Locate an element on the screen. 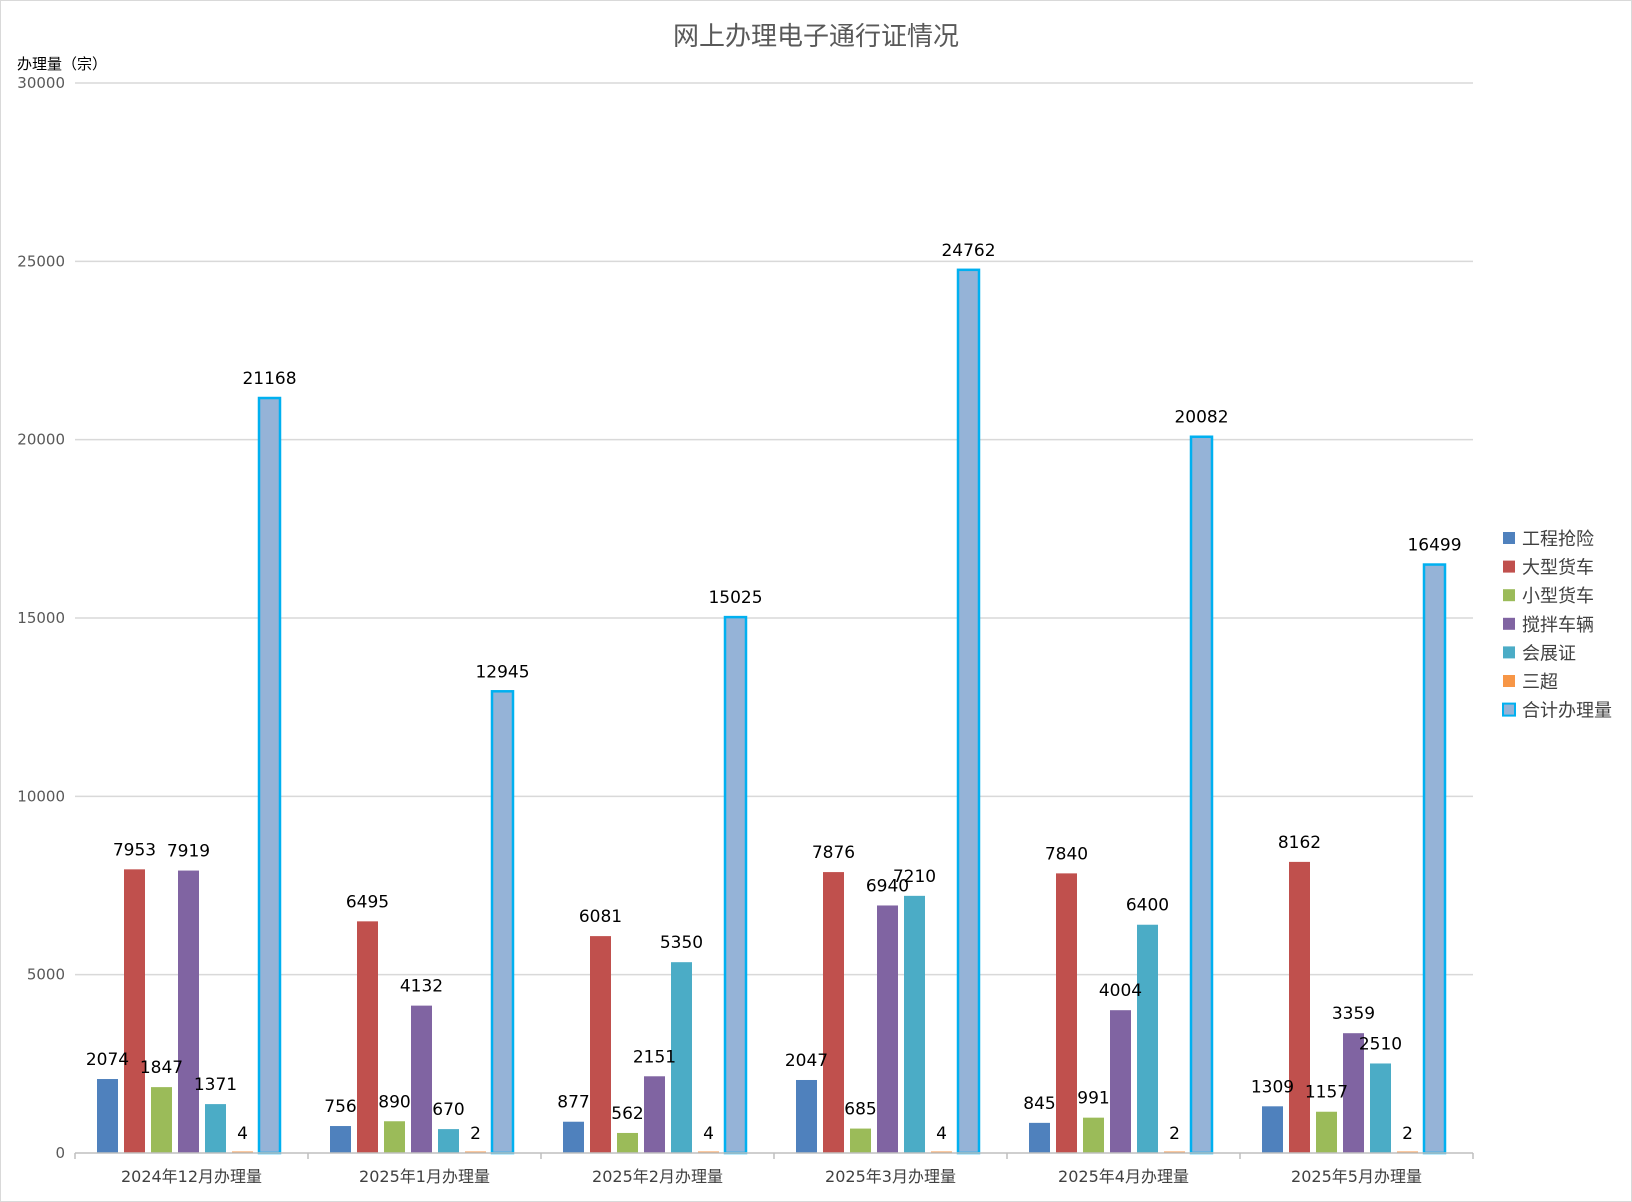  data-label: 756 is located at coordinates (340, 1107).